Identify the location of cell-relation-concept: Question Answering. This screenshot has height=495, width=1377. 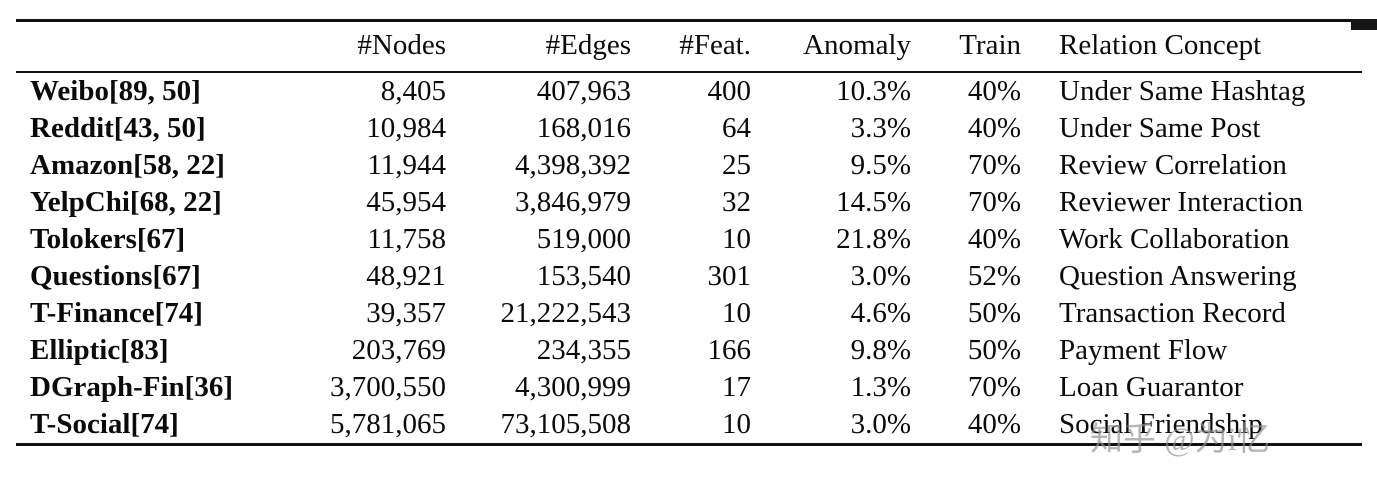
(1178, 276).